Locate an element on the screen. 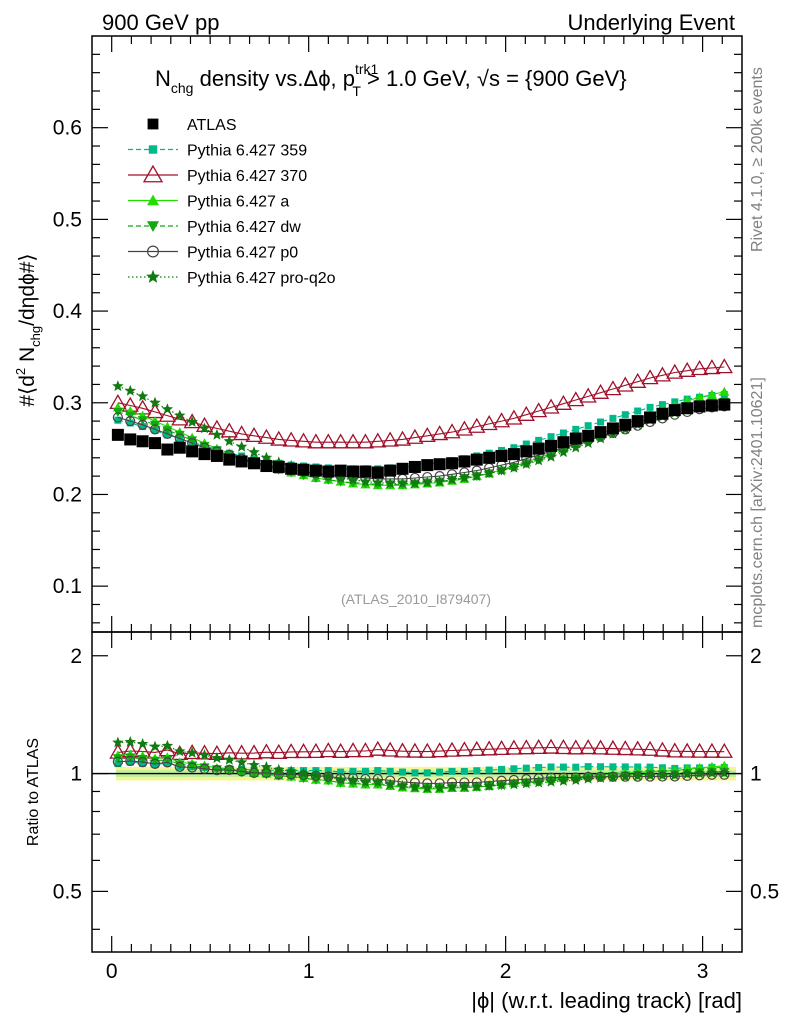 The image size is (786, 1024). ratio-y-tick-label: 0.5 is located at coordinates (67, 891).